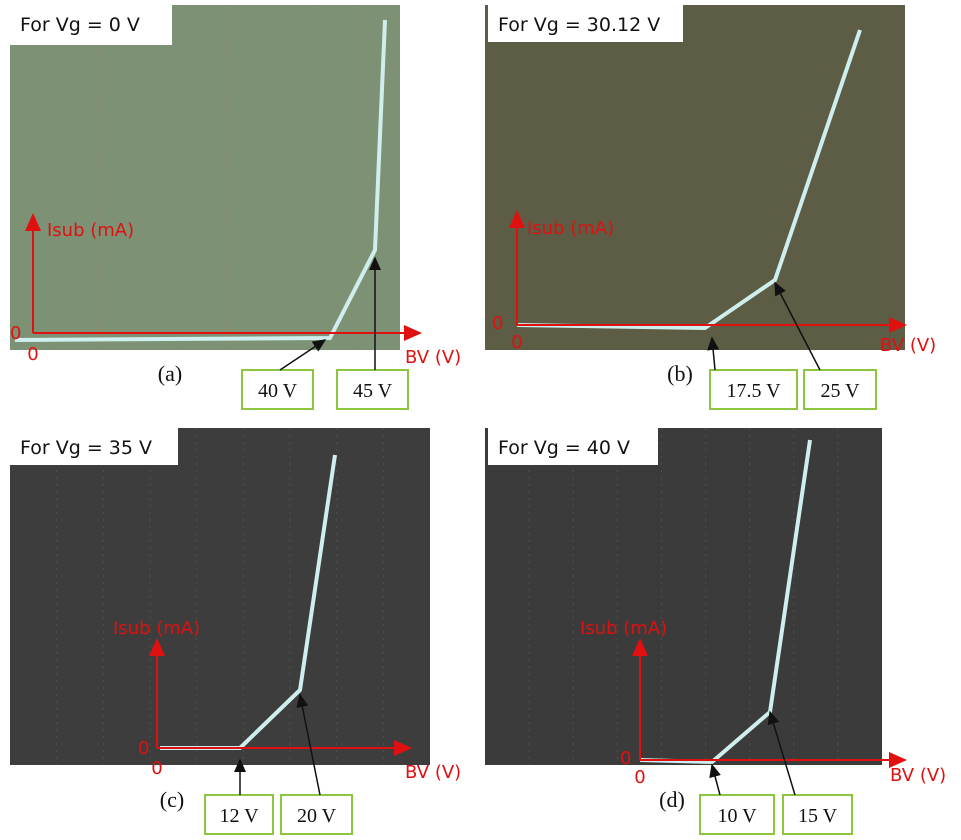 Image resolution: width=961 pixels, height=840 pixels. I want to click on callout: 25 V, so click(840, 391).